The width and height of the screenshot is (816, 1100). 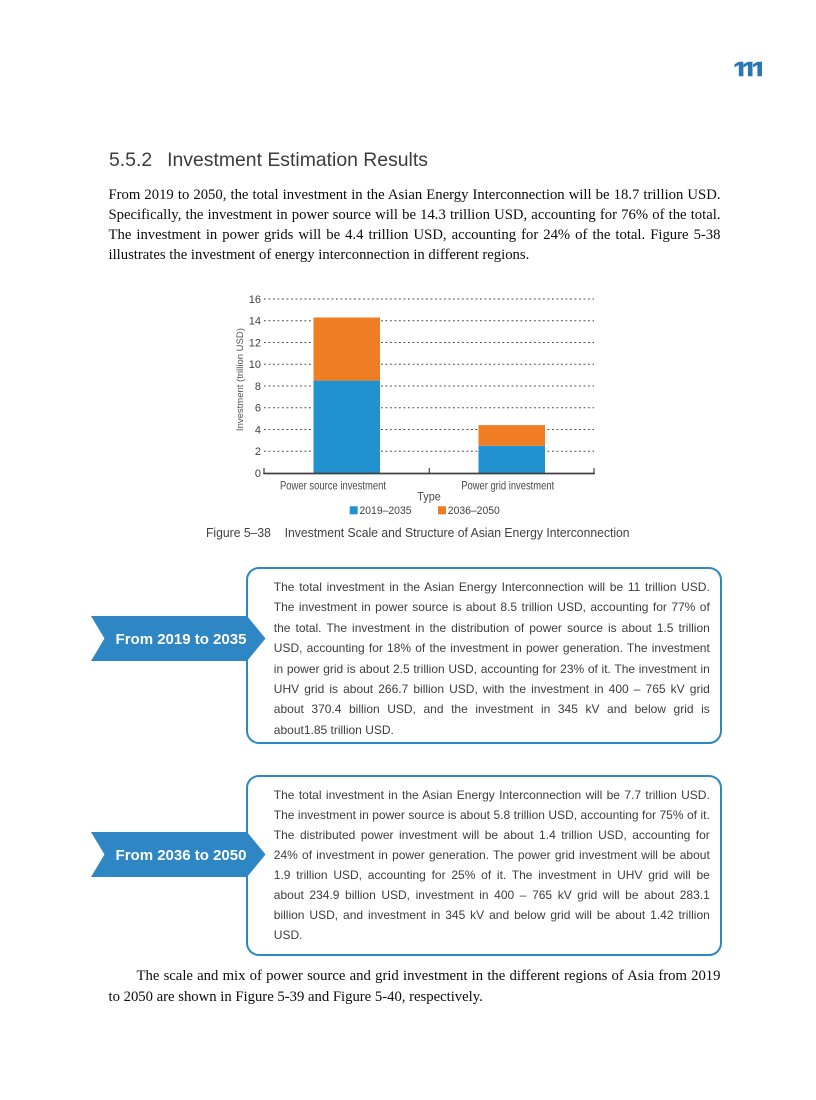 What do you see at coordinates (258, 430) in the screenshot?
I see `svg-text: 4` at bounding box center [258, 430].